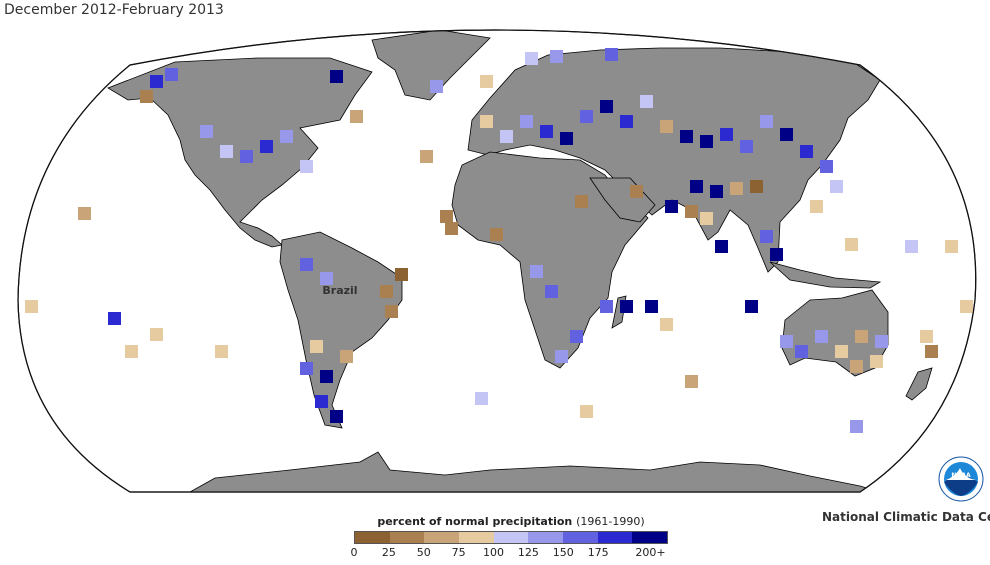 This screenshot has height=565, width=990. Describe the element at coordinates (494, 552) in the screenshot. I see `legend-tick-4: 100` at that location.